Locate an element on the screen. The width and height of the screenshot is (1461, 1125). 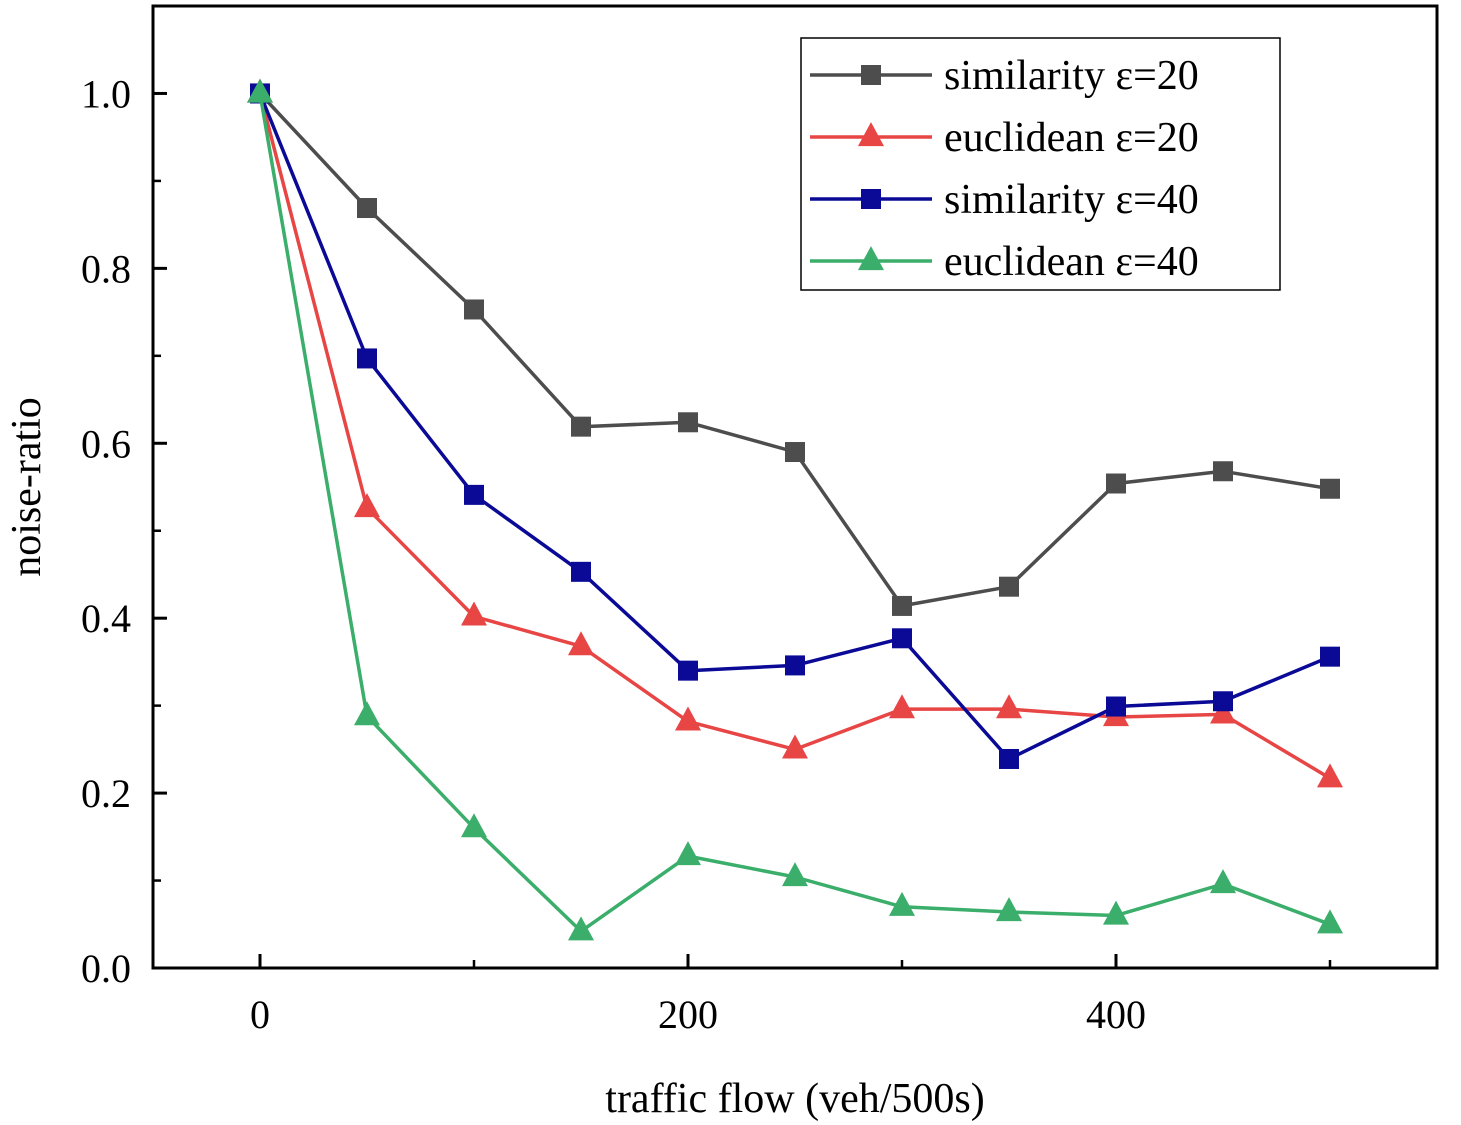
y-tick-label: 0.4 is located at coordinates (106, 618).